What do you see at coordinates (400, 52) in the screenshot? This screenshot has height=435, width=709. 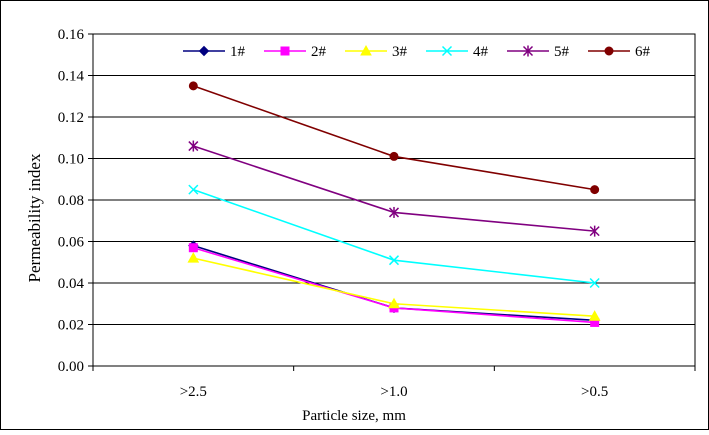 I see `legend-label: 3#` at bounding box center [400, 52].